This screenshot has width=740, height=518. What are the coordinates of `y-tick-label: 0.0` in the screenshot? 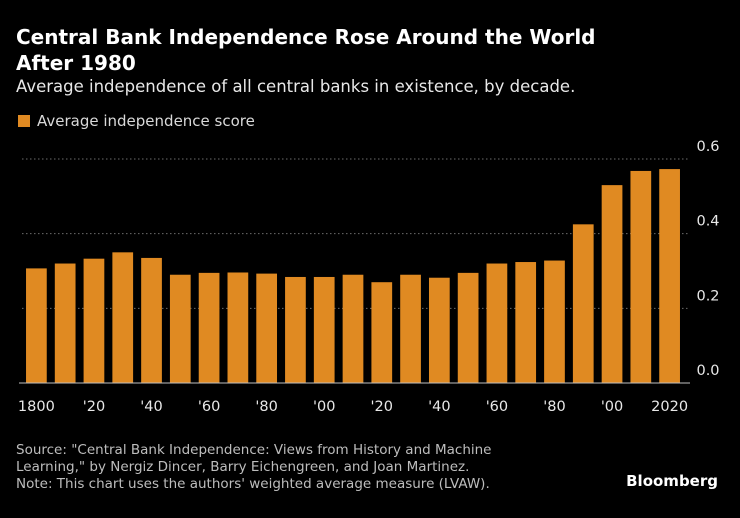 It's located at (707, 371).